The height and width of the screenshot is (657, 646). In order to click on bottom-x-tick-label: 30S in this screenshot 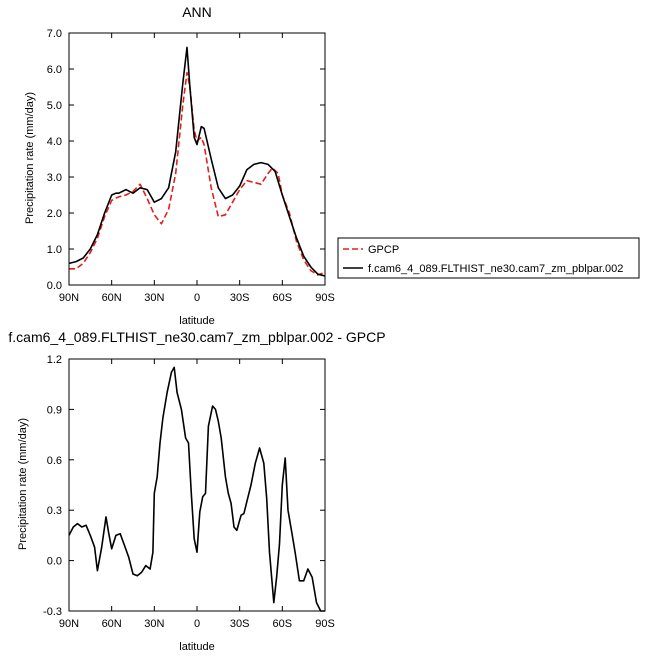, I will do `click(240, 624)`.